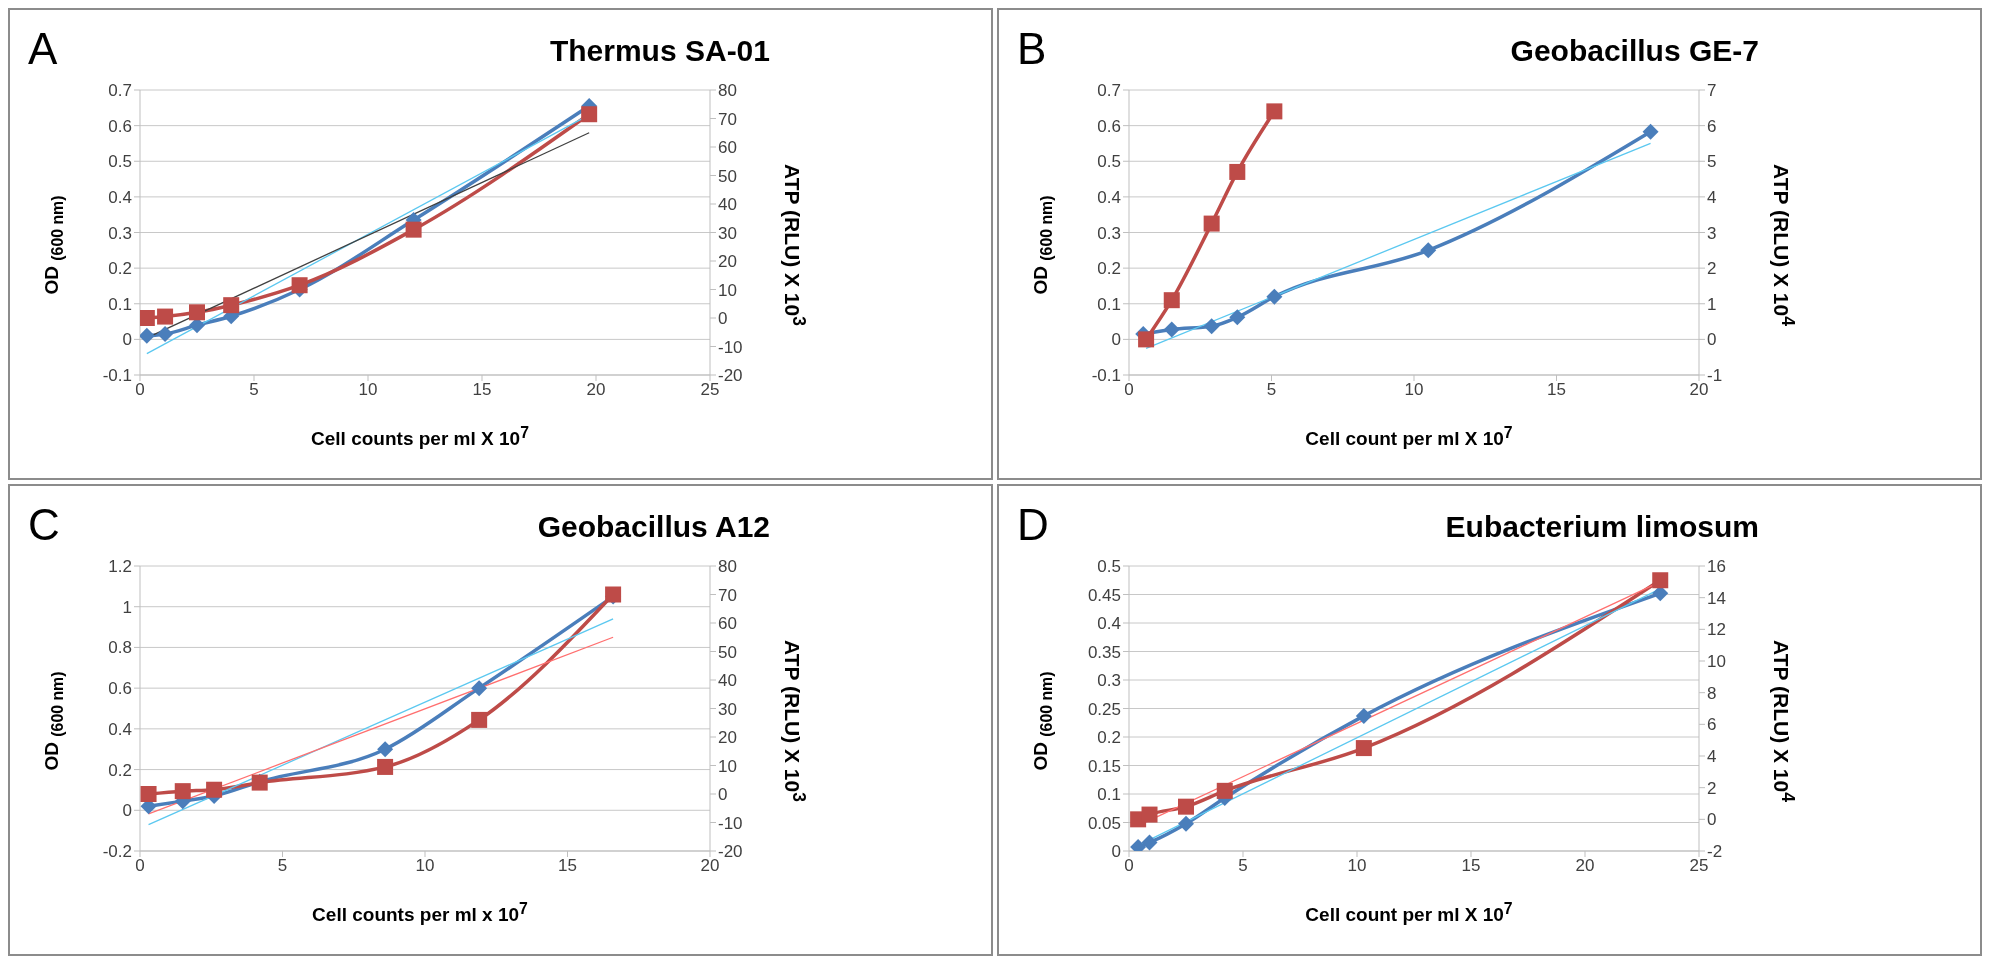 The image size is (1989, 960). Describe the element at coordinates (727, 652) in the screenshot. I see `y2-tick-label: 50` at that location.